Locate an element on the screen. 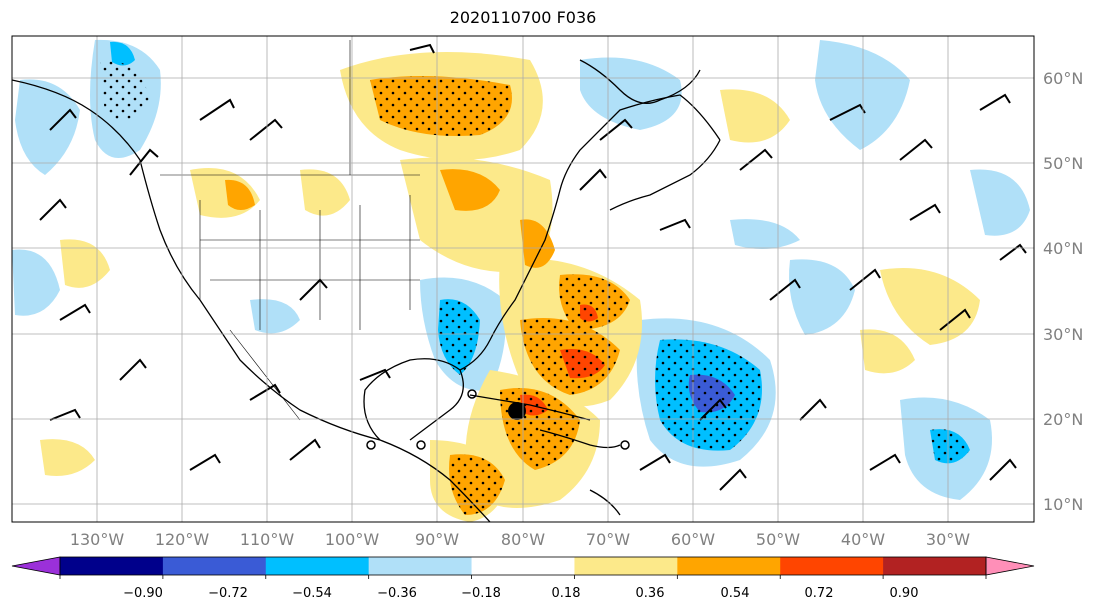  latitude-labels: 60°N 50°N 40°N 30°N 20°N 10°N is located at coordinates (1063, 291).